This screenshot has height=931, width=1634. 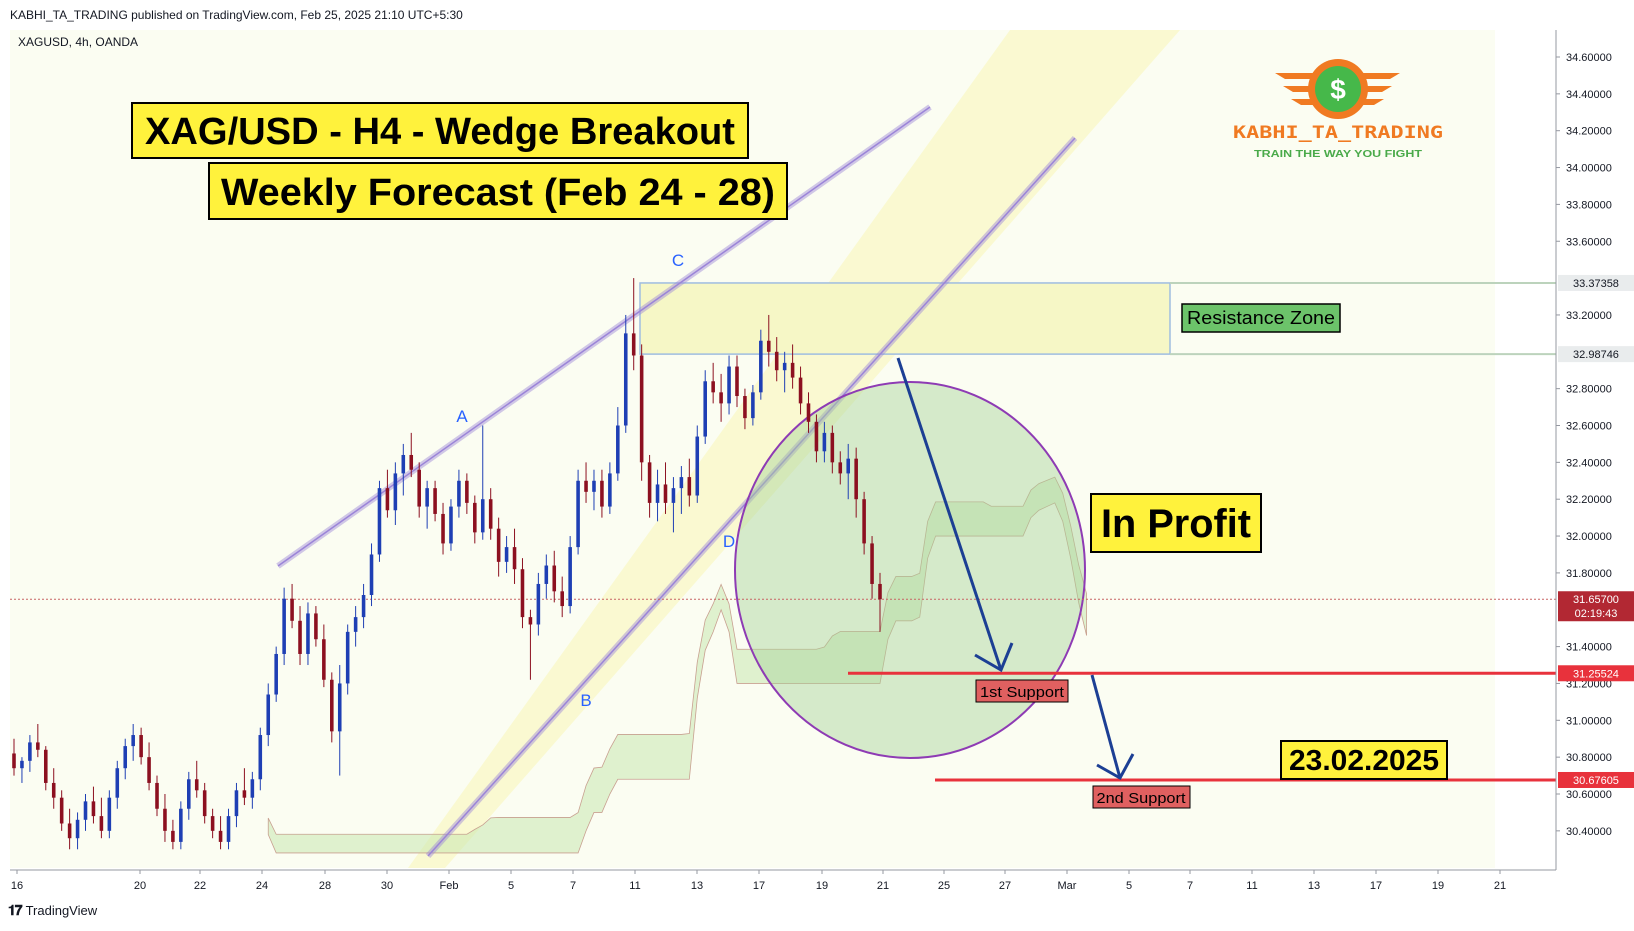 I want to click on wave-label-b: B, so click(x=585, y=700).